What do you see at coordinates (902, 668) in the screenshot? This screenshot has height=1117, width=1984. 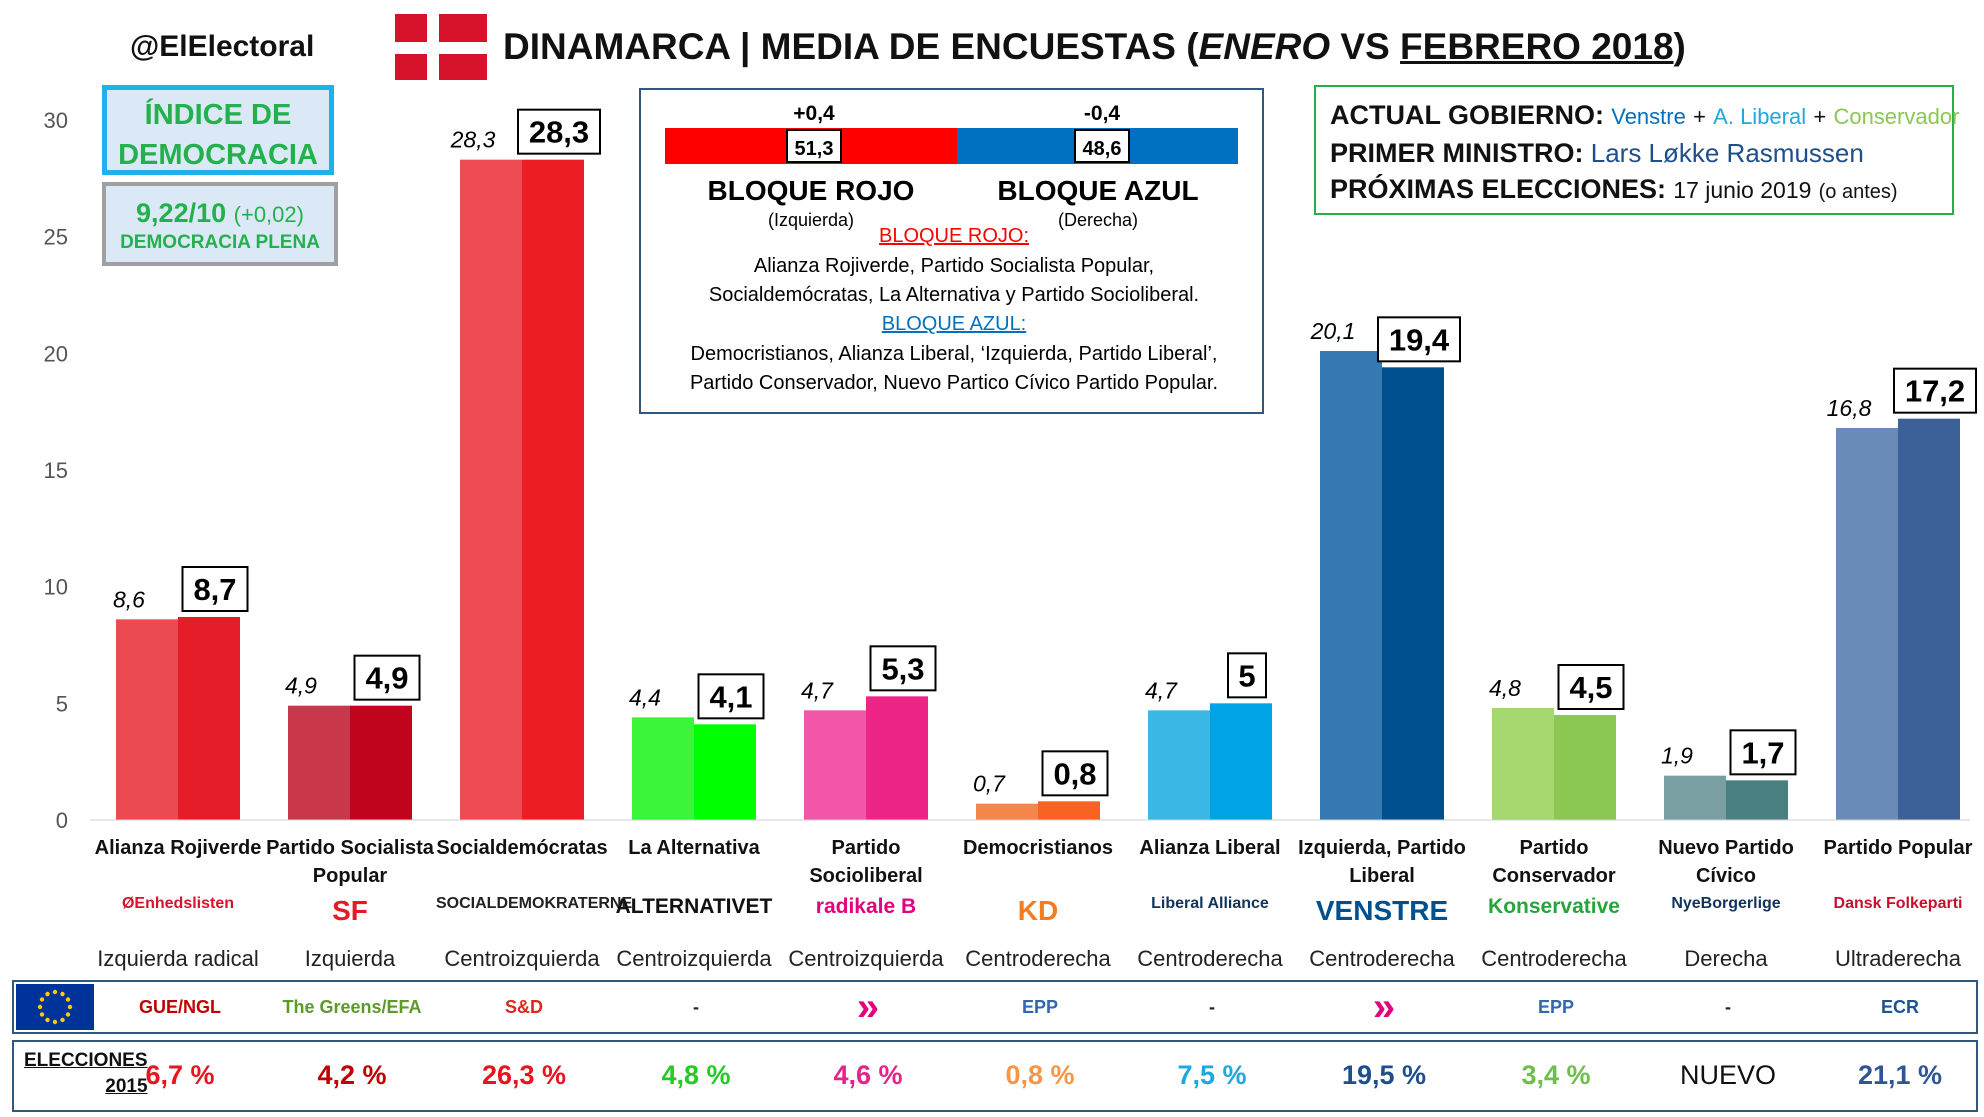 I see `data-label-febrero: 5,3` at bounding box center [902, 668].